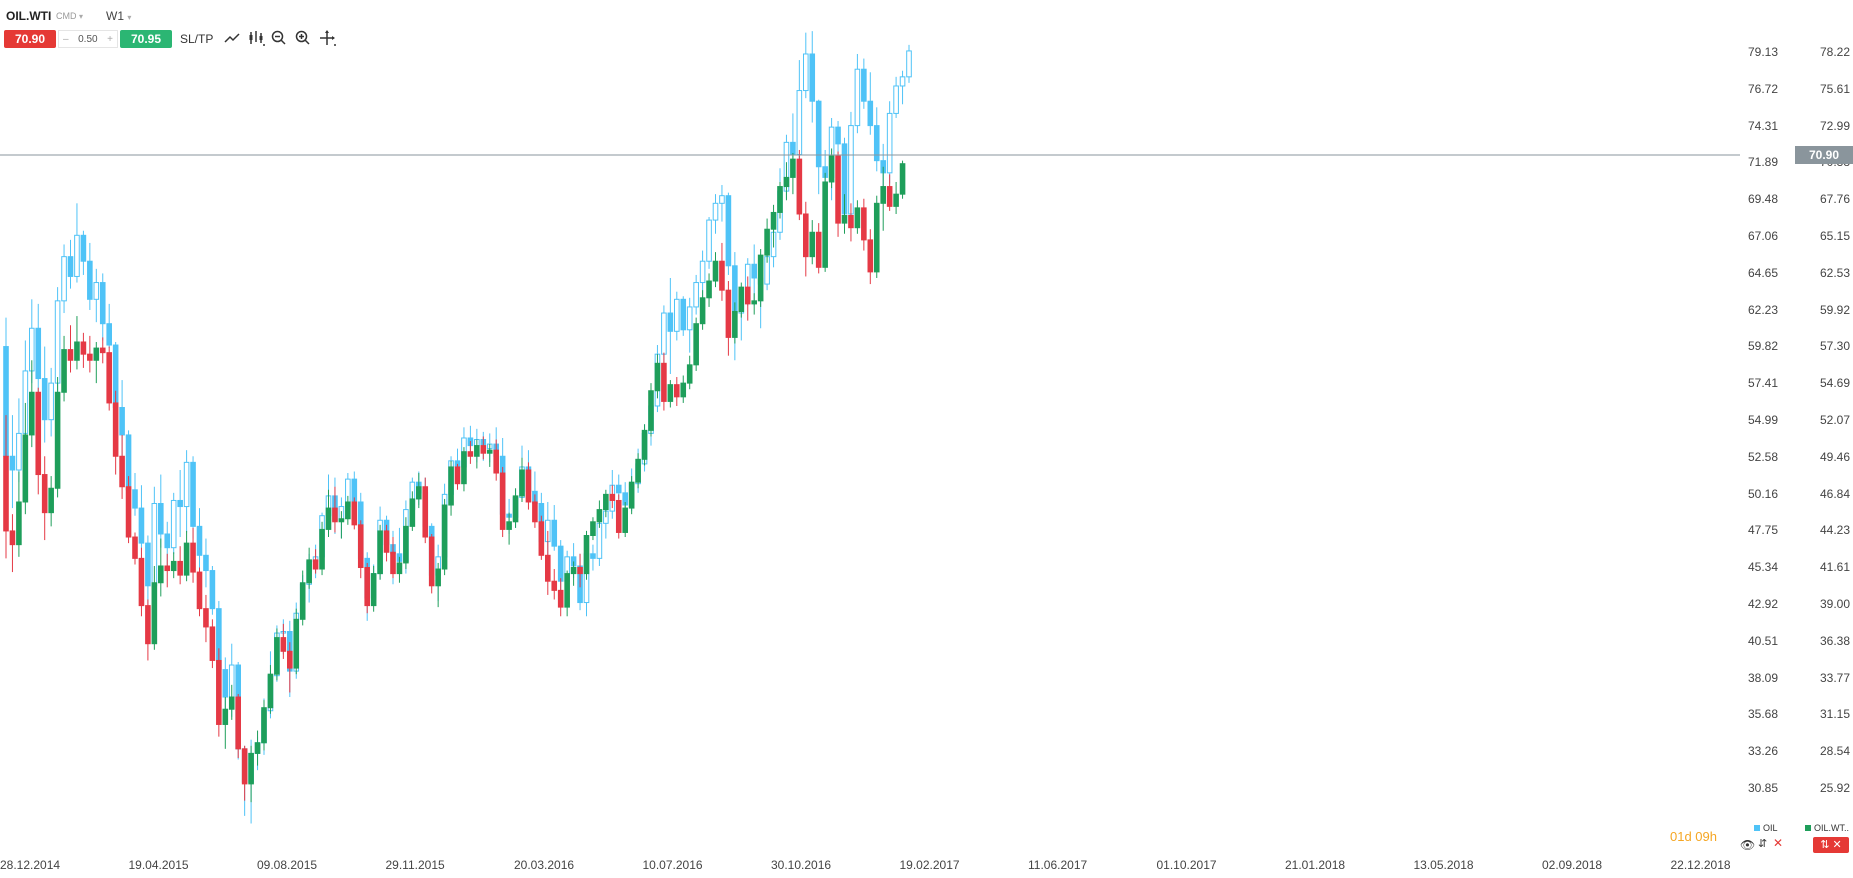  What do you see at coordinates (279, 38) in the screenshot?
I see `zoom-out-icon` at bounding box center [279, 38].